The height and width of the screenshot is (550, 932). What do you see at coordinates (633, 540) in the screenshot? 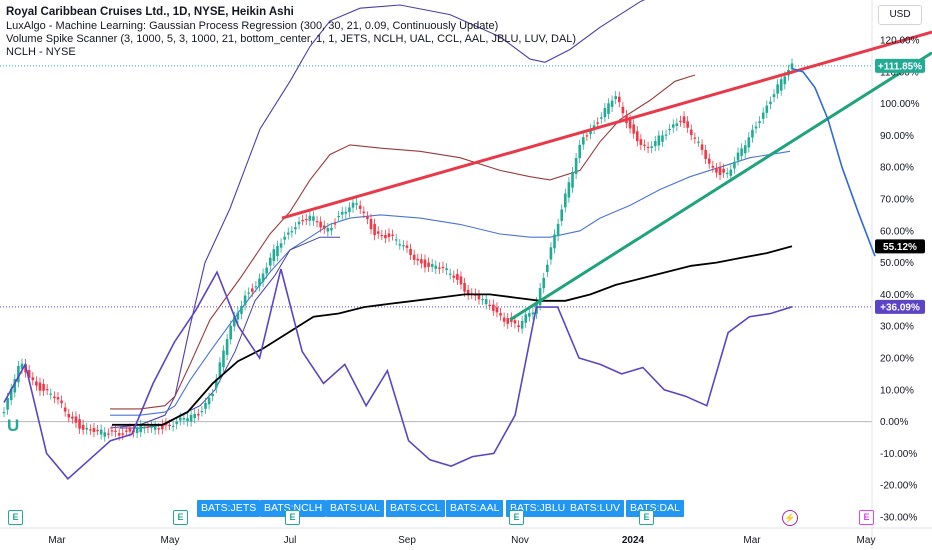
I see `x-tick-label: 2024` at bounding box center [633, 540].